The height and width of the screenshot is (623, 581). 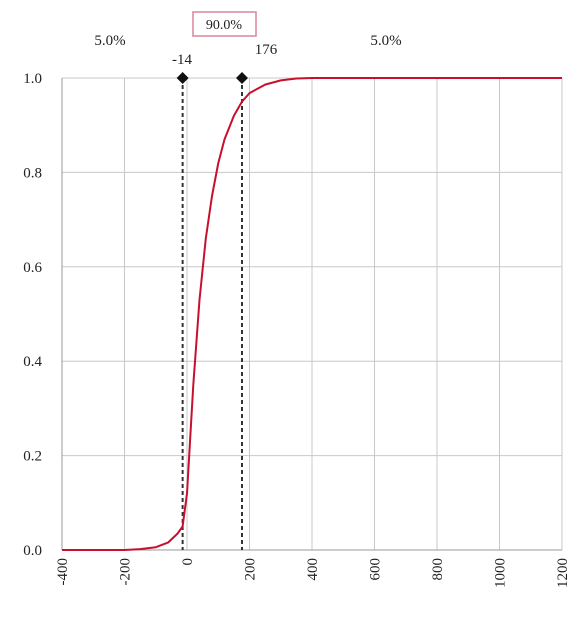 What do you see at coordinates (563, 573) in the screenshot?
I see `x-tick-label: 1200` at bounding box center [563, 573].